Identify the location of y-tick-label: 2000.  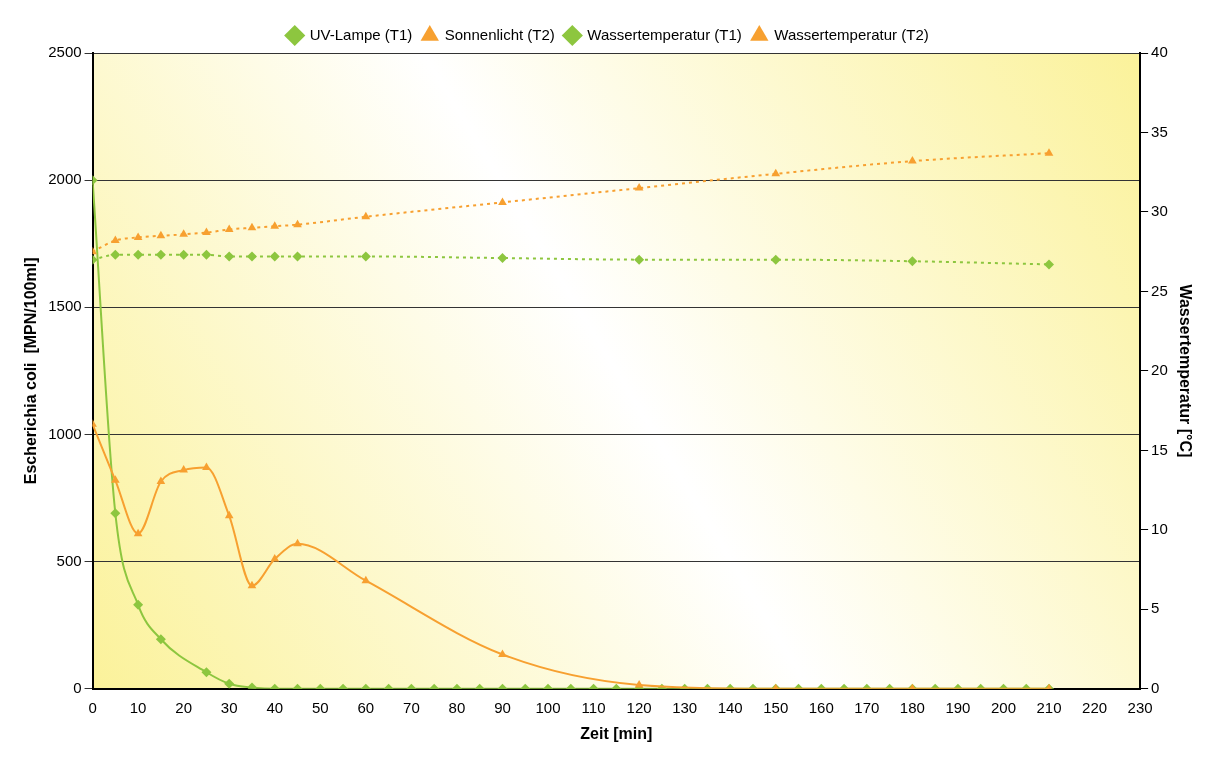
(65, 179).